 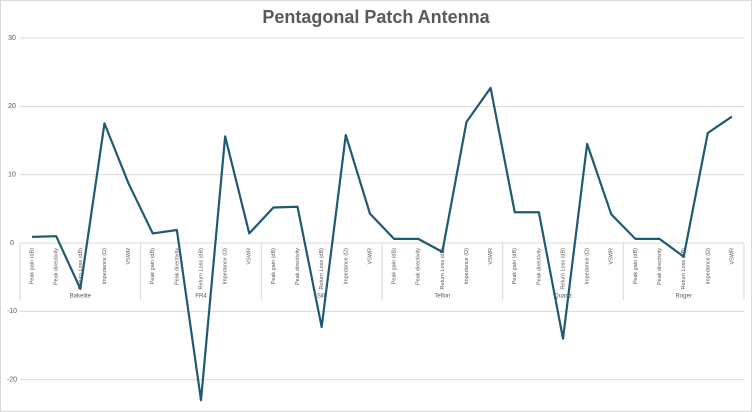 I want to click on group-label: Quartz, so click(x=563, y=297).